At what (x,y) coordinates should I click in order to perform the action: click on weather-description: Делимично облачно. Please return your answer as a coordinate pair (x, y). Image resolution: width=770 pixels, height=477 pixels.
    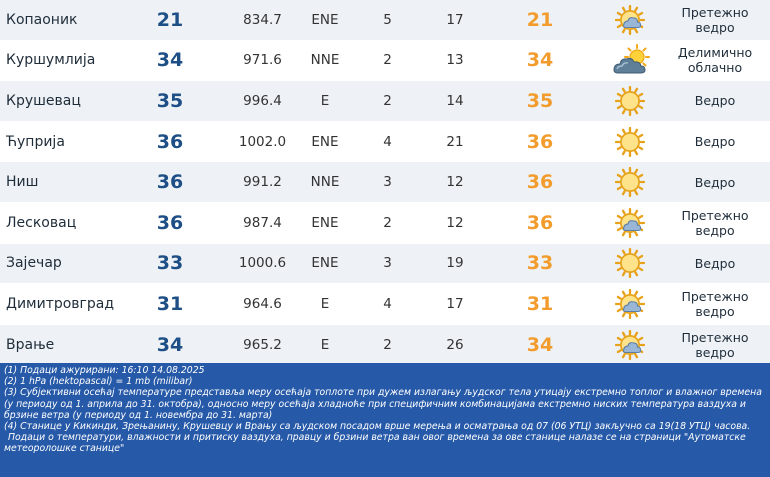
    Looking at the image, I should click on (715, 61).